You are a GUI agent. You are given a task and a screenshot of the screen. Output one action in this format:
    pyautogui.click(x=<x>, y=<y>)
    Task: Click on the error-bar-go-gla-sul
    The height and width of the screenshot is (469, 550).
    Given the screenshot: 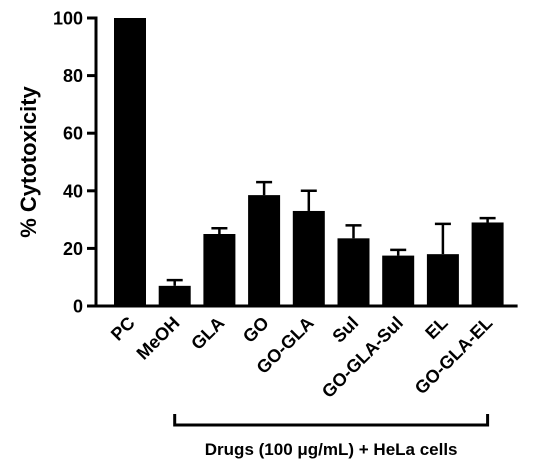 What is the action you would take?
    pyautogui.click(x=398, y=252)
    